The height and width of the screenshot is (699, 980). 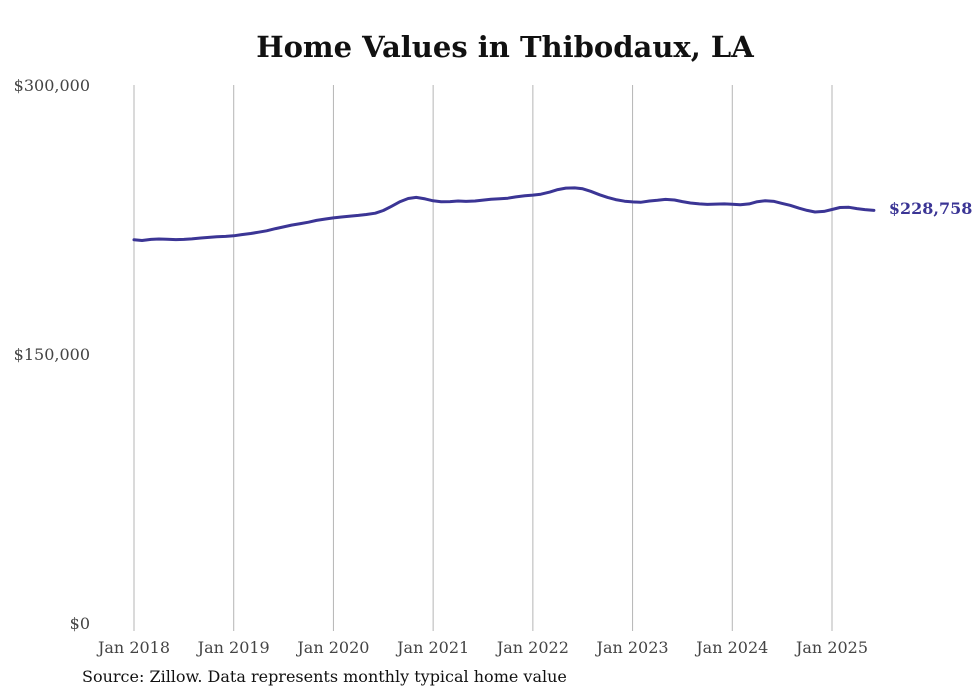 What do you see at coordinates (632, 647) in the screenshot?
I see `x-tick-label: Jan 2023` at bounding box center [632, 647].